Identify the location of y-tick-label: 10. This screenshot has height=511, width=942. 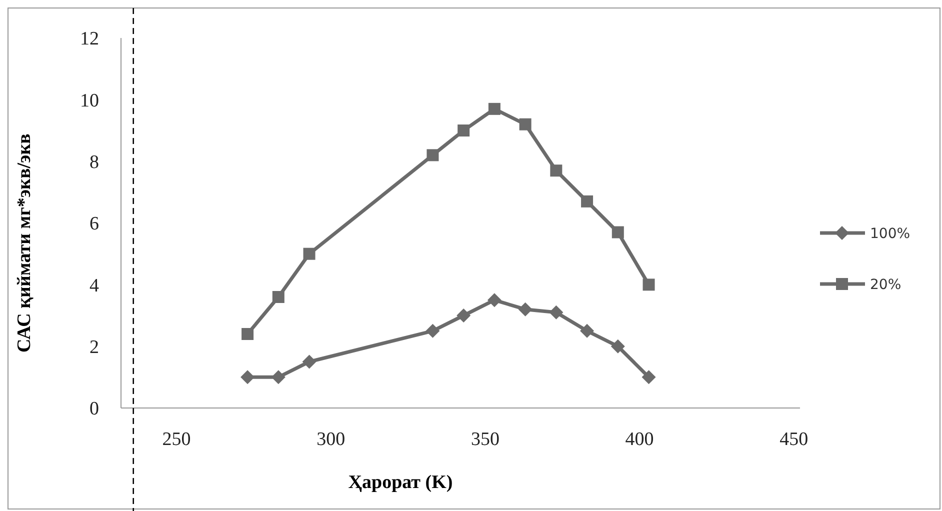
(89, 101).